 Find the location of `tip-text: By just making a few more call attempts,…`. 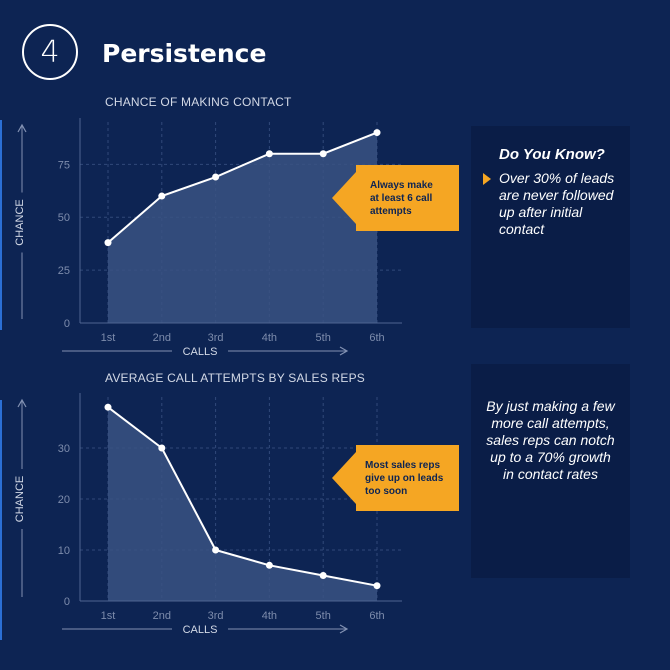

tip-text: By just making a few more call attempts,… is located at coordinates (550, 440).